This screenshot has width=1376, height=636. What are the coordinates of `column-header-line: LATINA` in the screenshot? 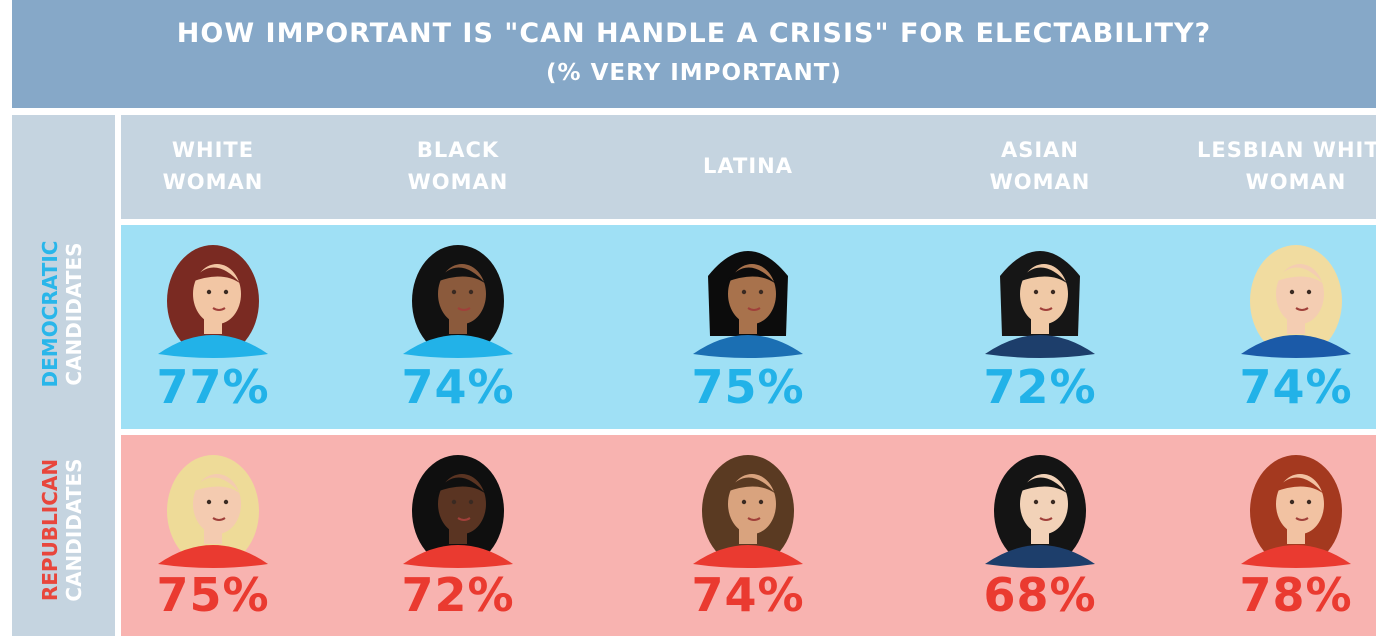 It's located at (748, 166).